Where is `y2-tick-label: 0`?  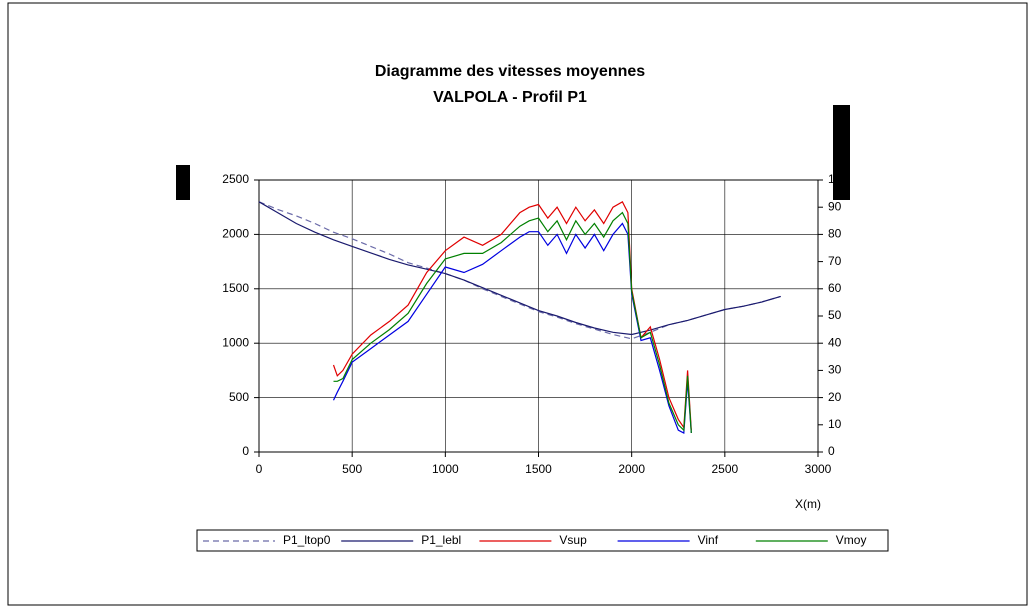 y2-tick-label: 0 is located at coordinates (831, 451).